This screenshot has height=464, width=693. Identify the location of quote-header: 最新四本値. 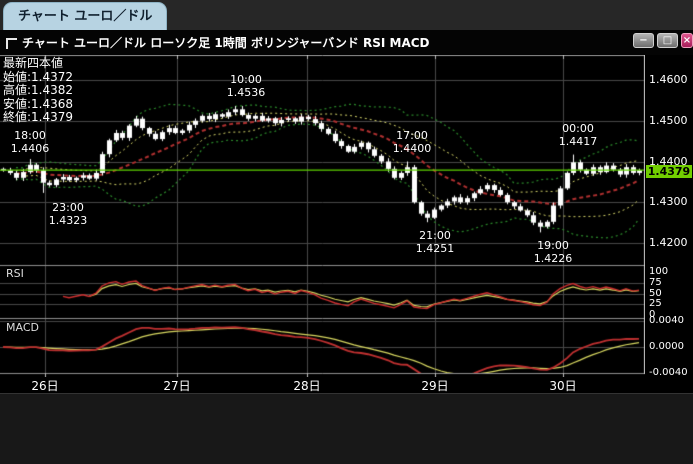
(33, 63).